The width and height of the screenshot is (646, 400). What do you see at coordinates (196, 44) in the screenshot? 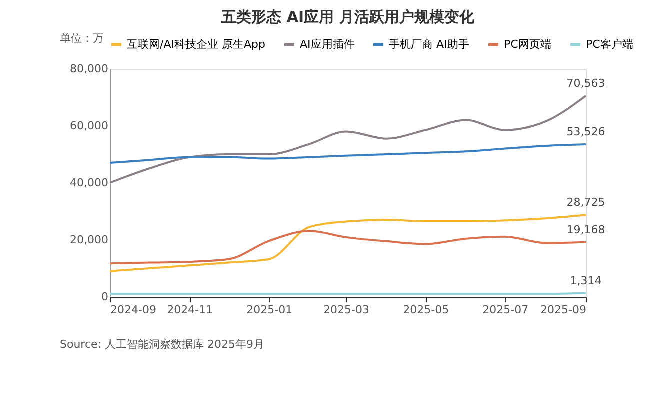
I see `legend-label: 互联网/AI科技企业 原生App` at bounding box center [196, 44].